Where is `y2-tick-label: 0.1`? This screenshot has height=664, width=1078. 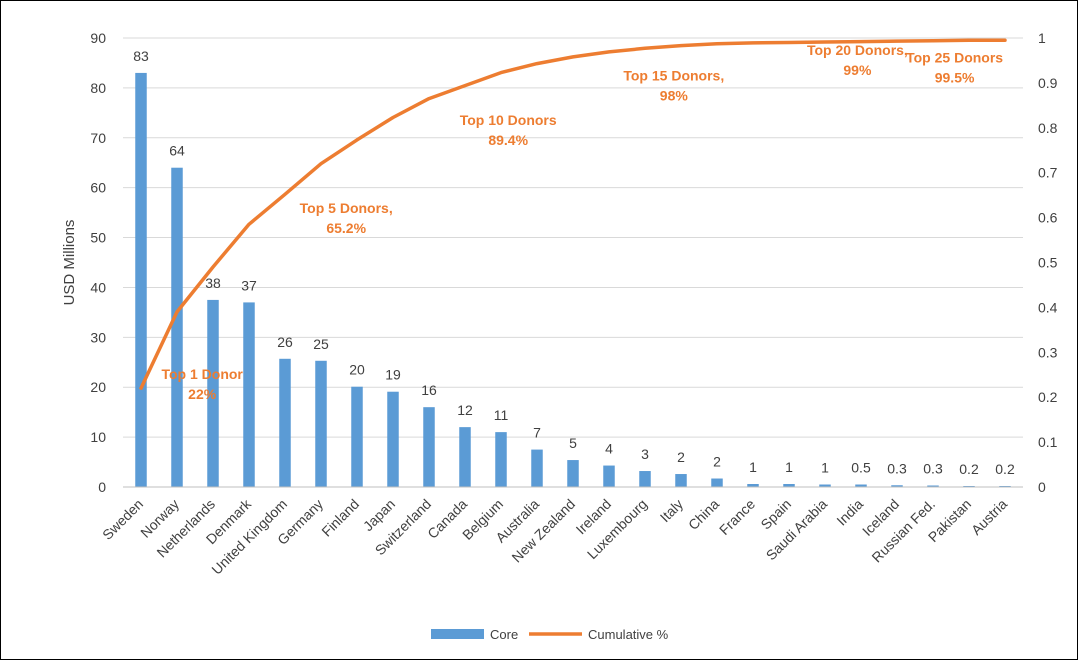 y2-tick-label: 0.1 is located at coordinates (1048, 442).